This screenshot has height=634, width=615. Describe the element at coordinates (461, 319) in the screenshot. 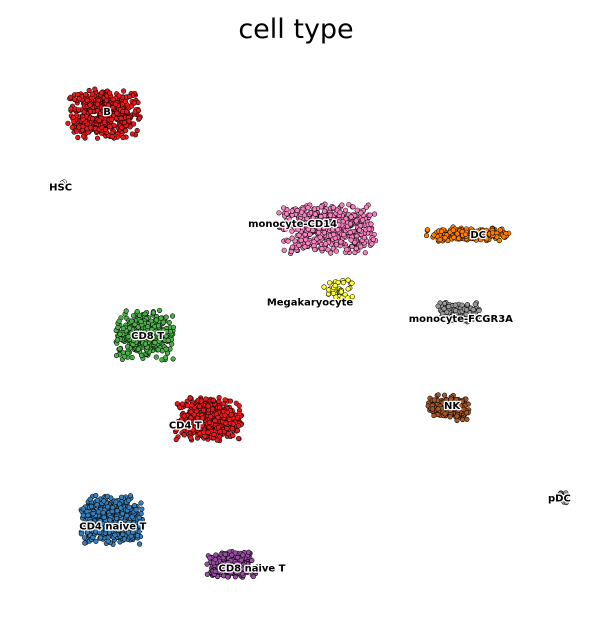

I see `cluster-label-monocyte-fcgr3a: monocyte-FCGR3A` at that location.